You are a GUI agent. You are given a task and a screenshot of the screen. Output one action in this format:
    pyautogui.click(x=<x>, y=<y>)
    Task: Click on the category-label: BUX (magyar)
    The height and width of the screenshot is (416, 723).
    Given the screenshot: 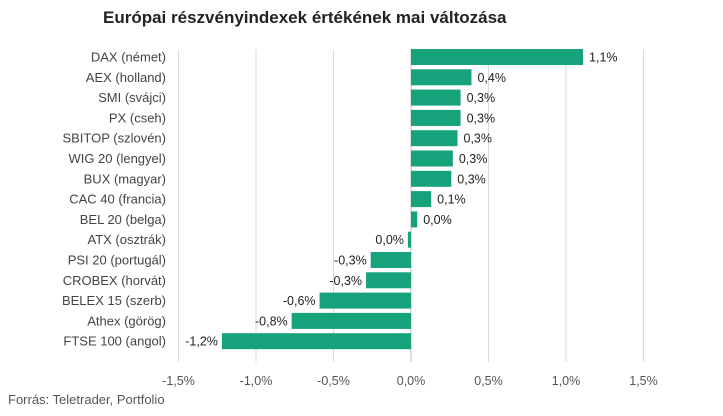 What is the action you would take?
    pyautogui.click(x=125, y=178)
    